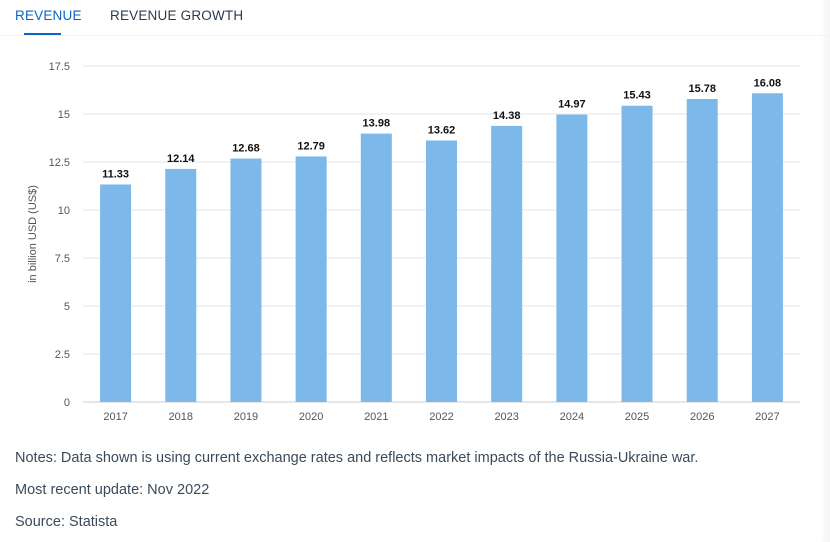 This screenshot has height=542, width=830. Describe the element at coordinates (59, 163) in the screenshot. I see `y-tick-label: 12.5` at that location.